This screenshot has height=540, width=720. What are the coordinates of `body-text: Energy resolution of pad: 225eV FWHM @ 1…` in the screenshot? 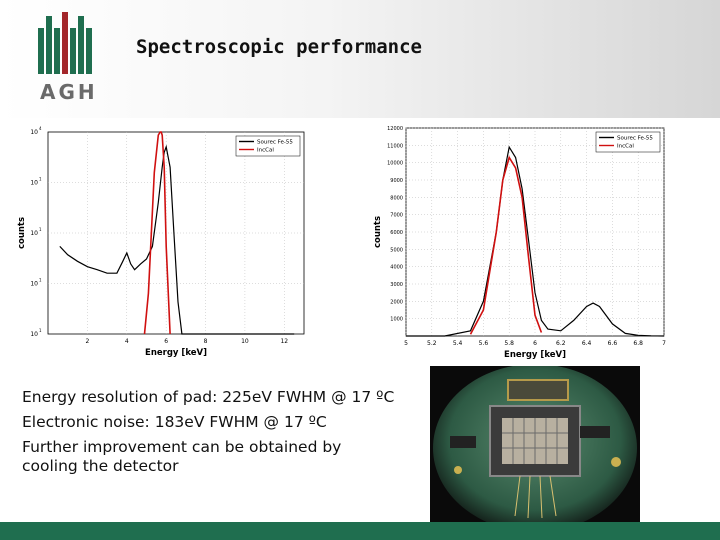 It's located at (212, 435).